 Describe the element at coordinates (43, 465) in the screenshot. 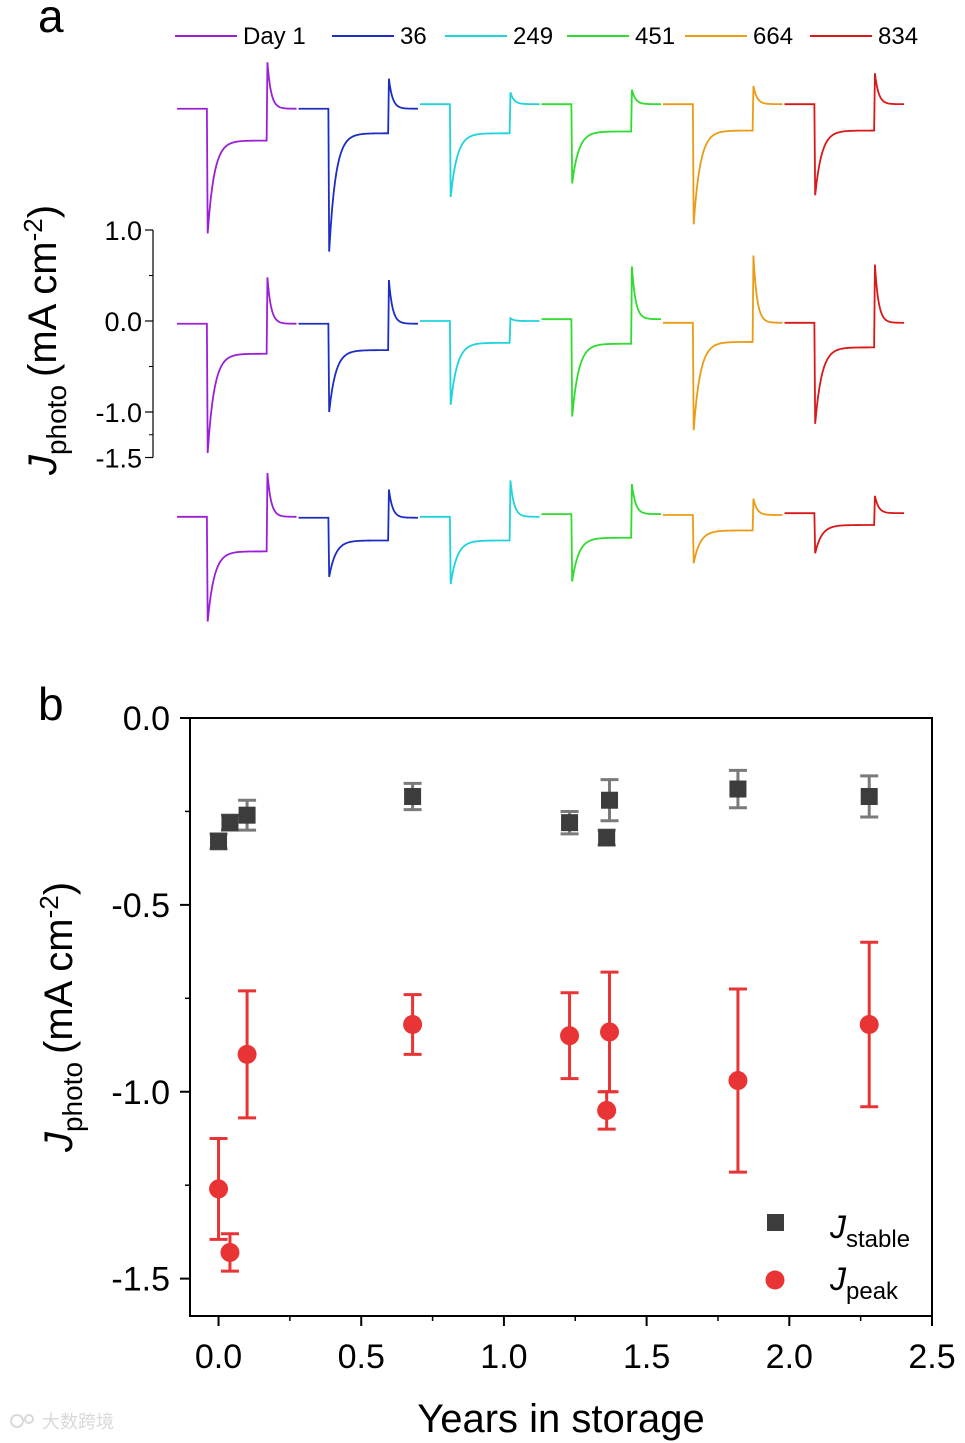

I see `panel-a-ylabel-main: J` at that location.